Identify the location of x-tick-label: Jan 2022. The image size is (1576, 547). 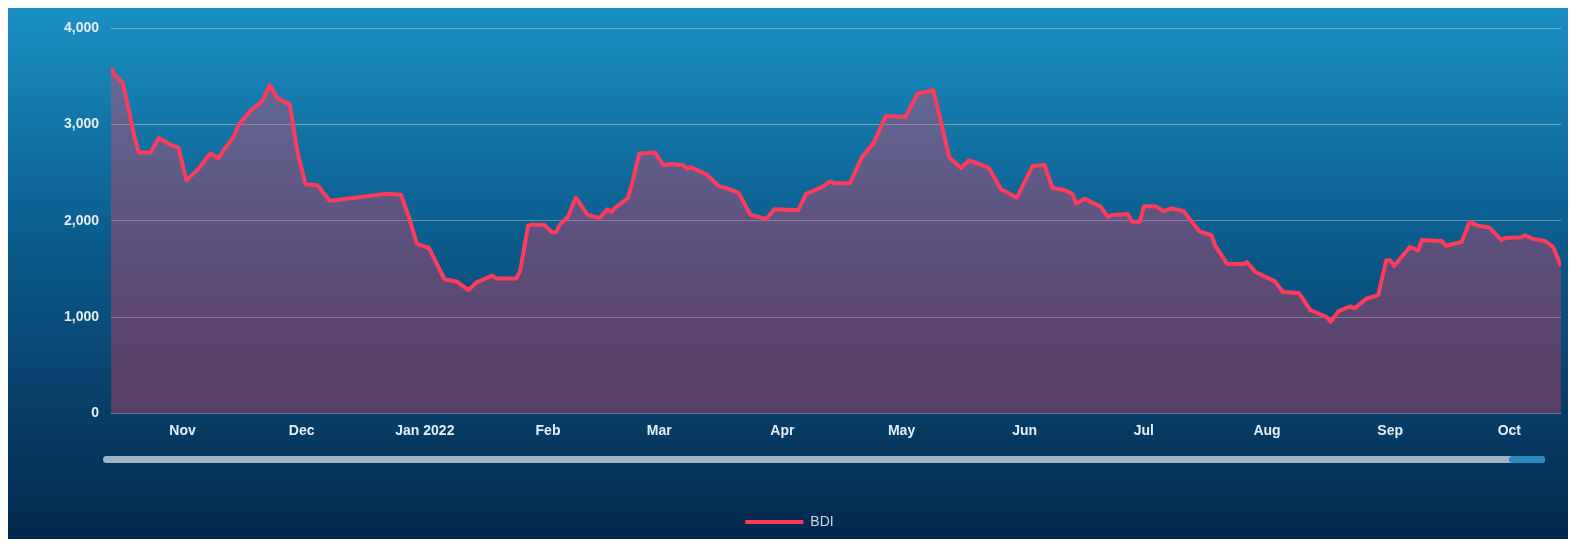
(425, 430).